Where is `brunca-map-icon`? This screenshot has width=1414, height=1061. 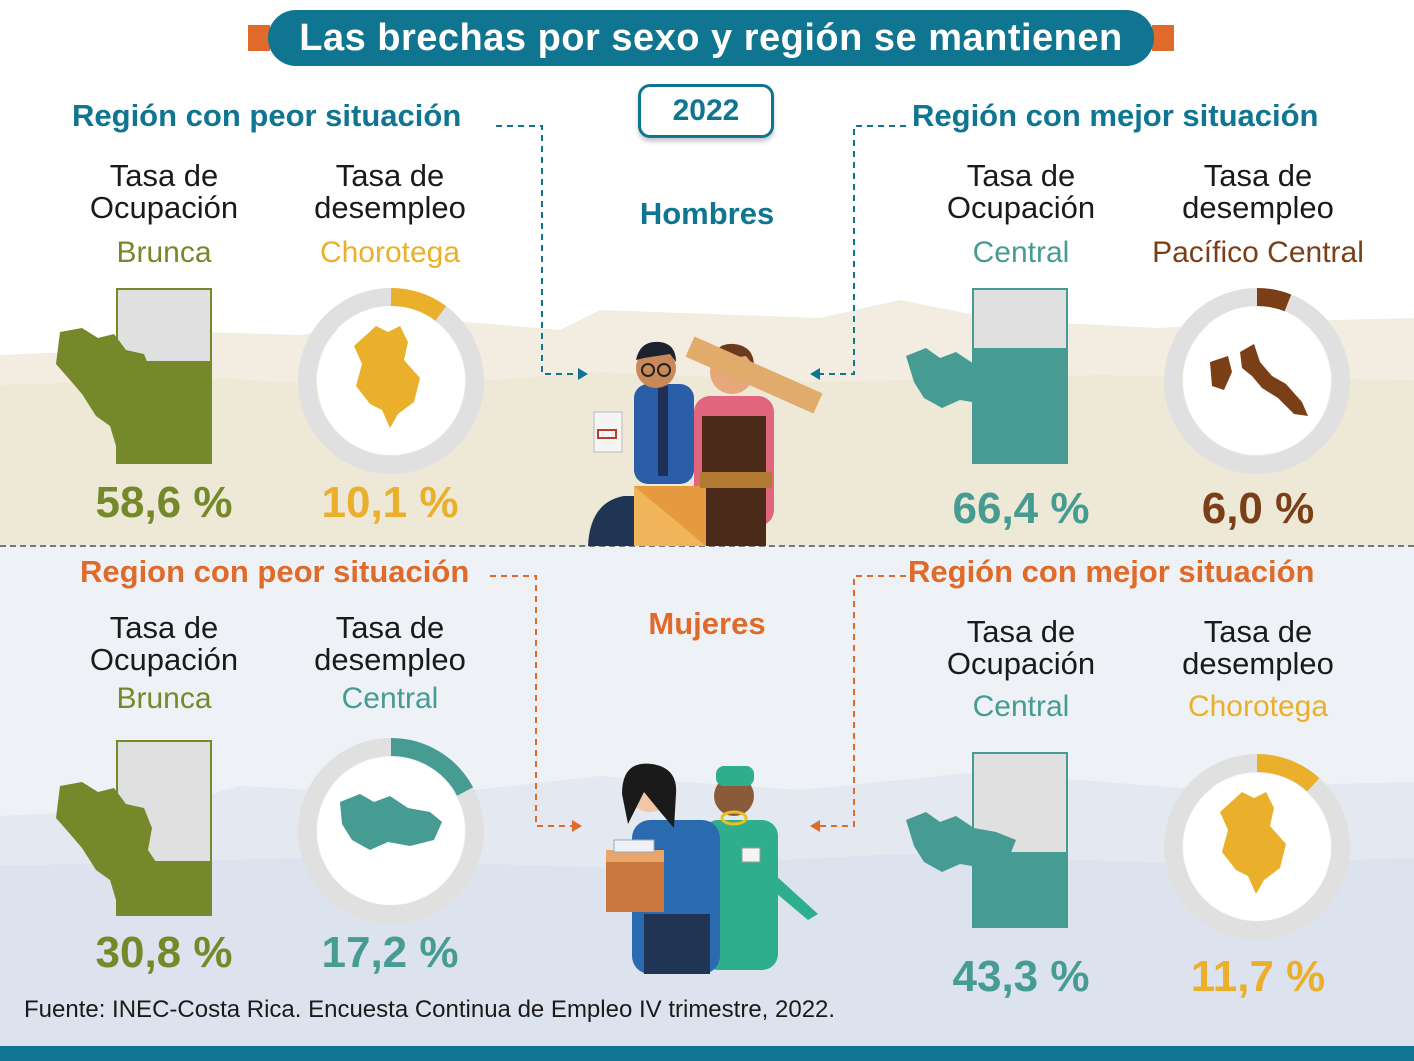 brunca-map-icon is located at coordinates (108, 392).